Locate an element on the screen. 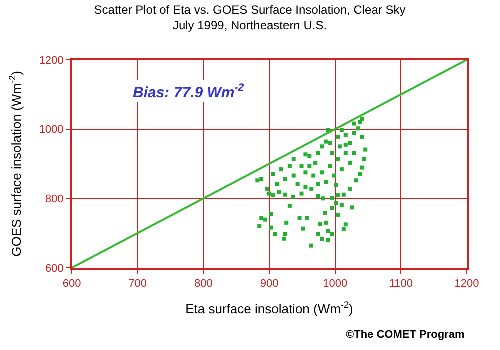 Image resolution: width=500 pixels, height=350 pixels. x-axis-title: Eta surface insolation (Wm$^{-2}$) is located at coordinates (270, 308).